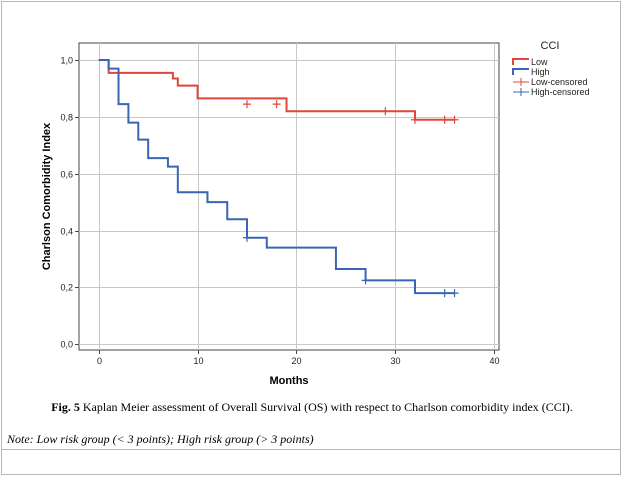  Describe the element at coordinates (395, 361) in the screenshot. I see `x-tick-label: 30` at that location.